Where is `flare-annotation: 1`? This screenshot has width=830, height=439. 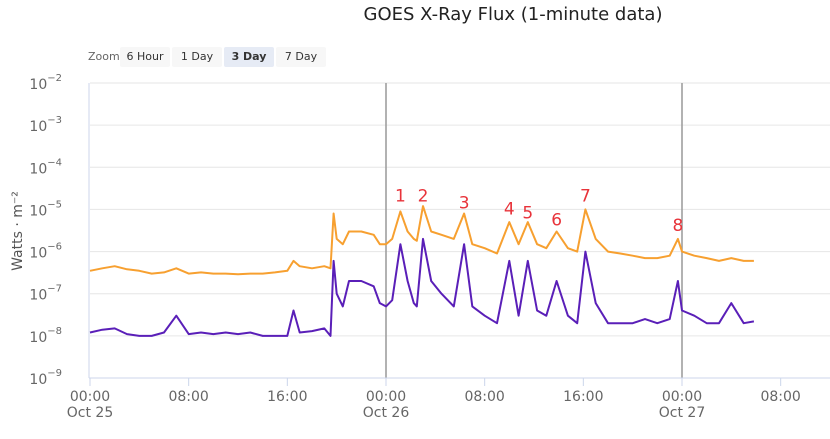 flare-annotation: 1 is located at coordinates (400, 197).